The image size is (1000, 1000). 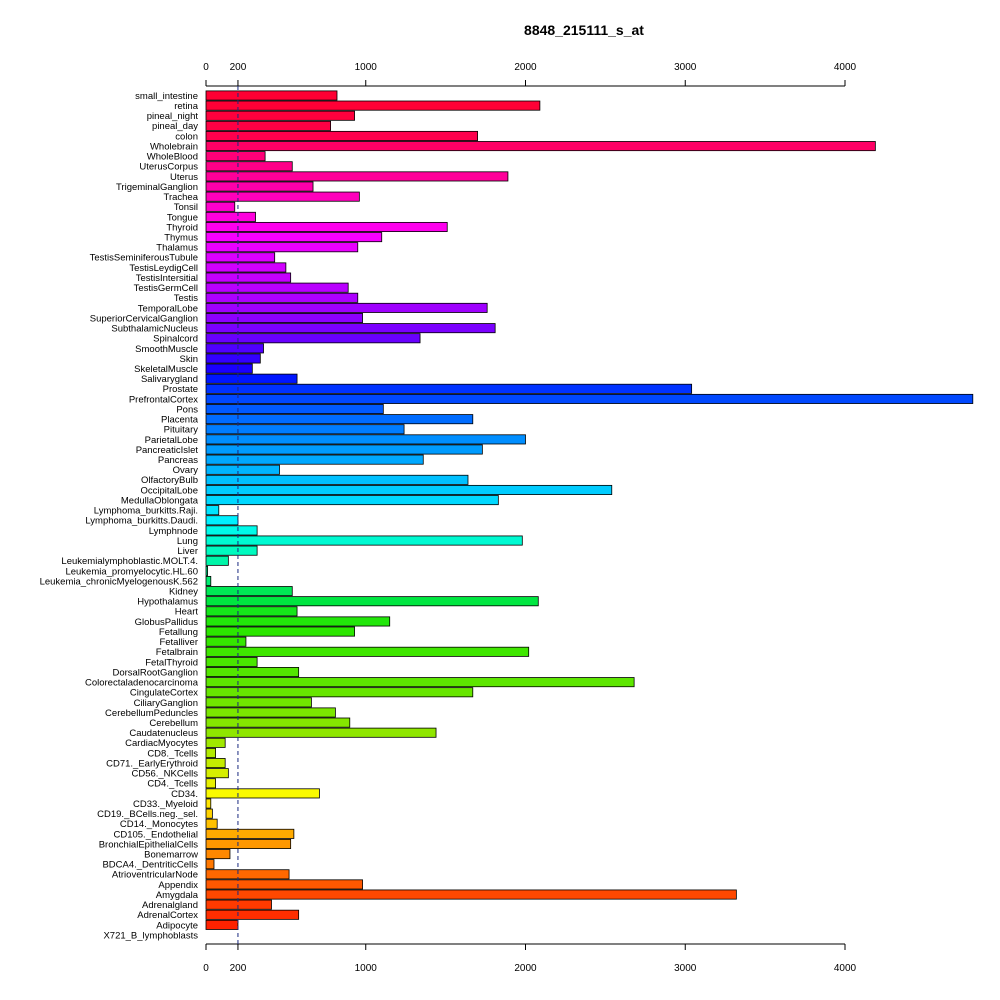 I want to click on chart-title: 8848_215111_s_at, so click(x=584, y=30).